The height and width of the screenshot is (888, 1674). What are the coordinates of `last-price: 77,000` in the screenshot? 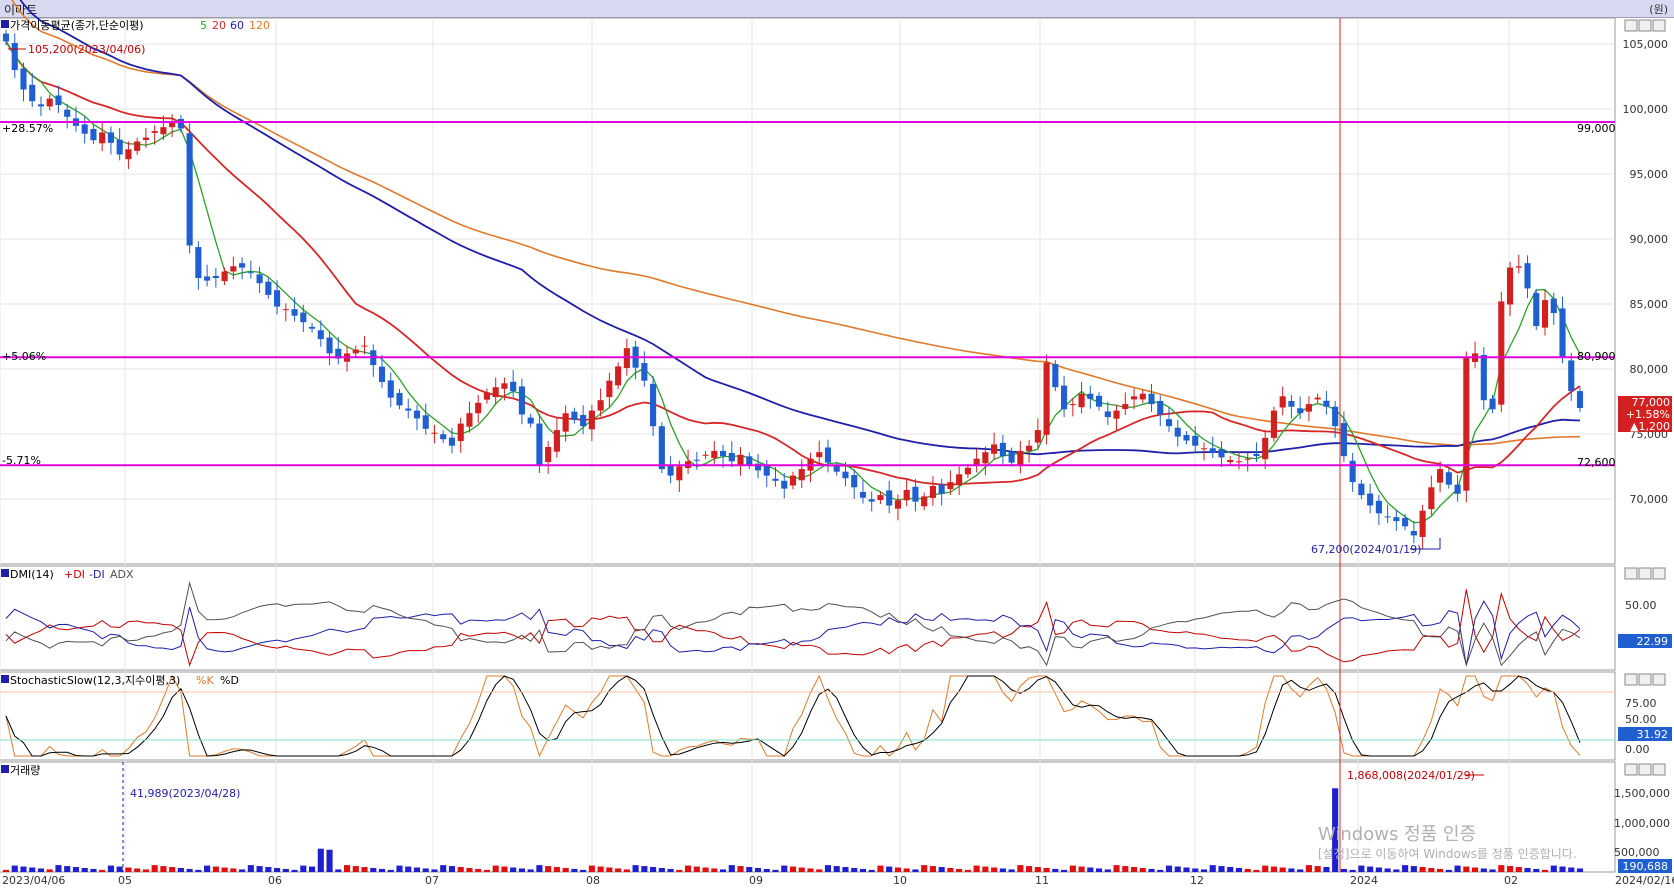 It's located at (1651, 402).